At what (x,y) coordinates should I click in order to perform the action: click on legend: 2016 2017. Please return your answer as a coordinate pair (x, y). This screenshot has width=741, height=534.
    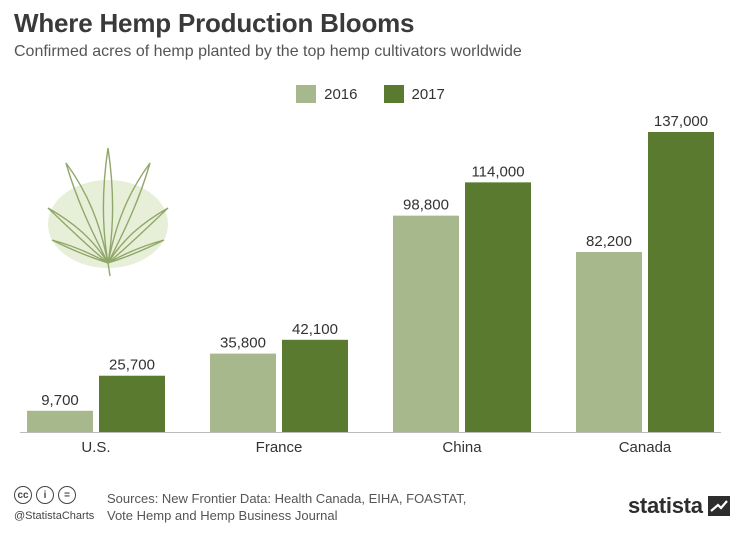
    Looking at the image, I should click on (370, 94).